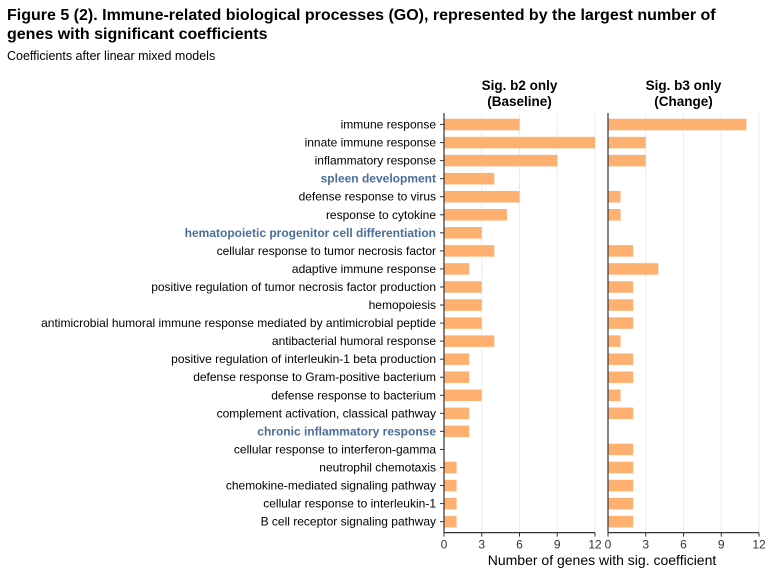 The width and height of the screenshot is (768, 576). I want to click on category-label: adaptive immune response, so click(364, 269).